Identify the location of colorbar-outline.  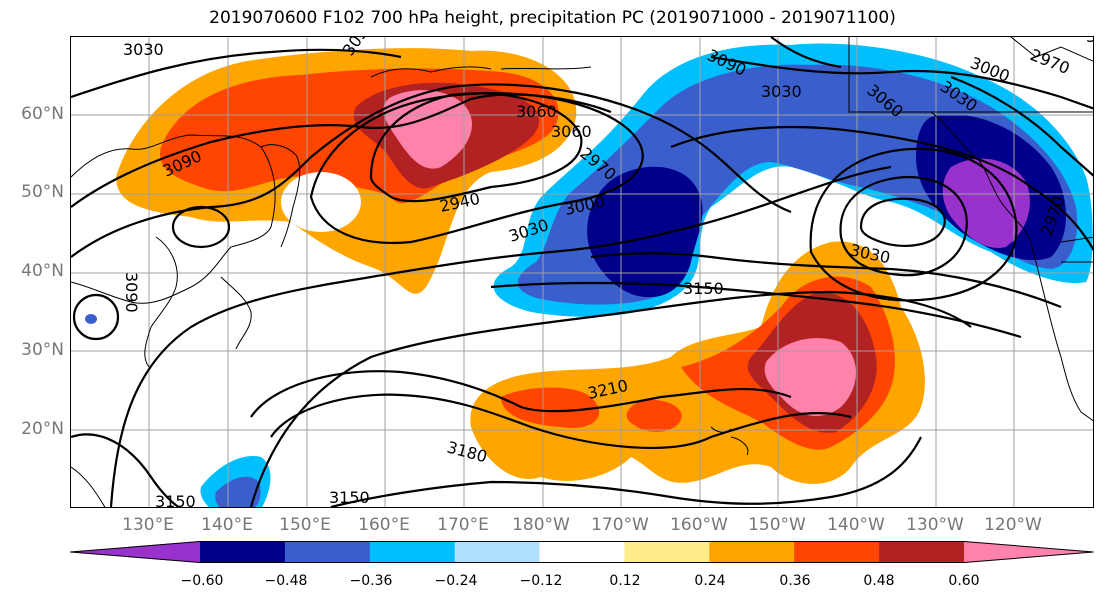
(582, 552).